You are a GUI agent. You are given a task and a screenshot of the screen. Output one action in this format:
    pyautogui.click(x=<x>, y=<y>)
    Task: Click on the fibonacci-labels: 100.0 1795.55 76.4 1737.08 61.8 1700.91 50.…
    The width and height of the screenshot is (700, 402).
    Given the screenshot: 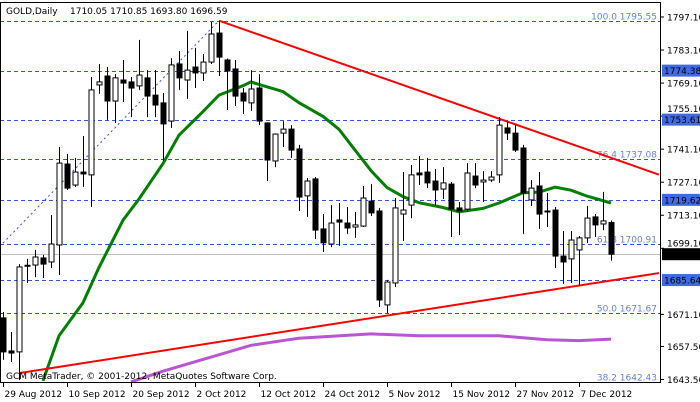 What is the action you would take?
    pyautogui.click(x=624, y=198)
    